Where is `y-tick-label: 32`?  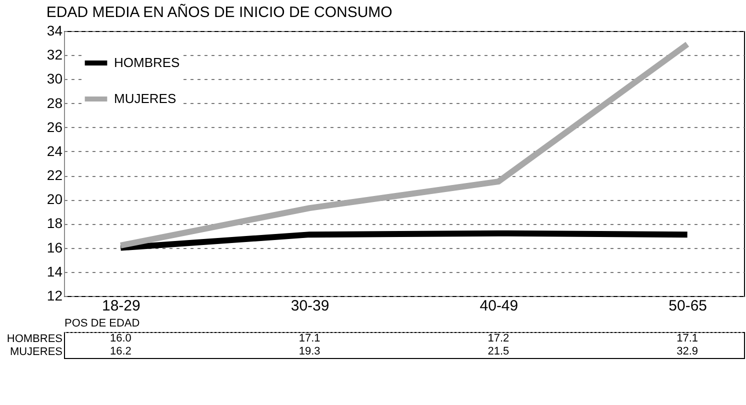 y-tick-label: 32 is located at coordinates (54, 54).